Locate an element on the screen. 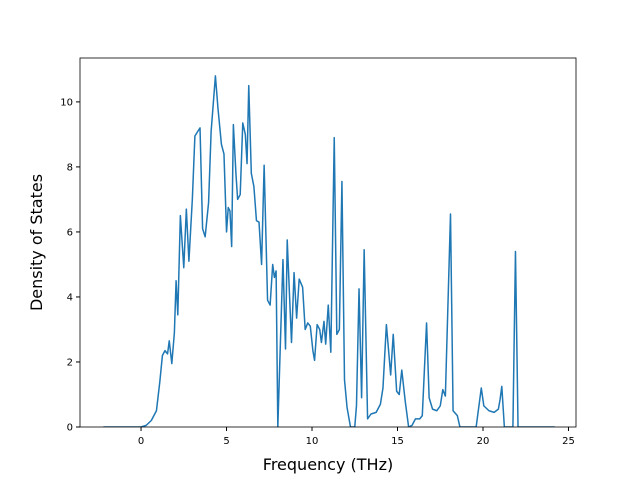 The image size is (640, 480). x-tick-label: 0 is located at coordinates (141, 441).